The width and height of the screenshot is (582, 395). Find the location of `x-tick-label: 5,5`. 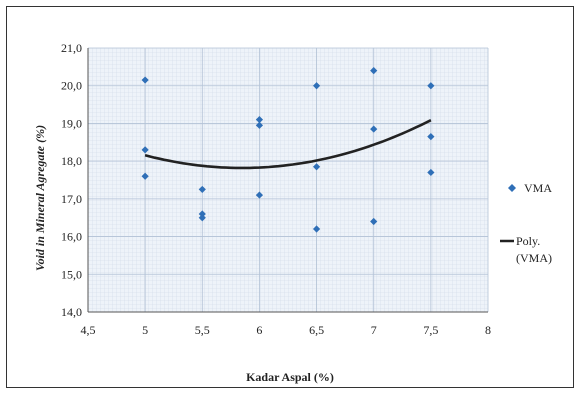

x-tick-label: 5,5 is located at coordinates (202, 330).